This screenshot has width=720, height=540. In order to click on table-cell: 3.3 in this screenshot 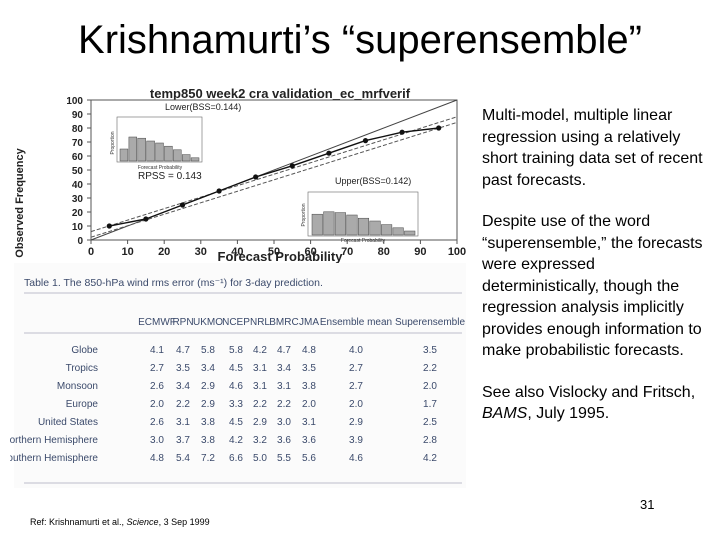, I will do `click(236, 404)`.